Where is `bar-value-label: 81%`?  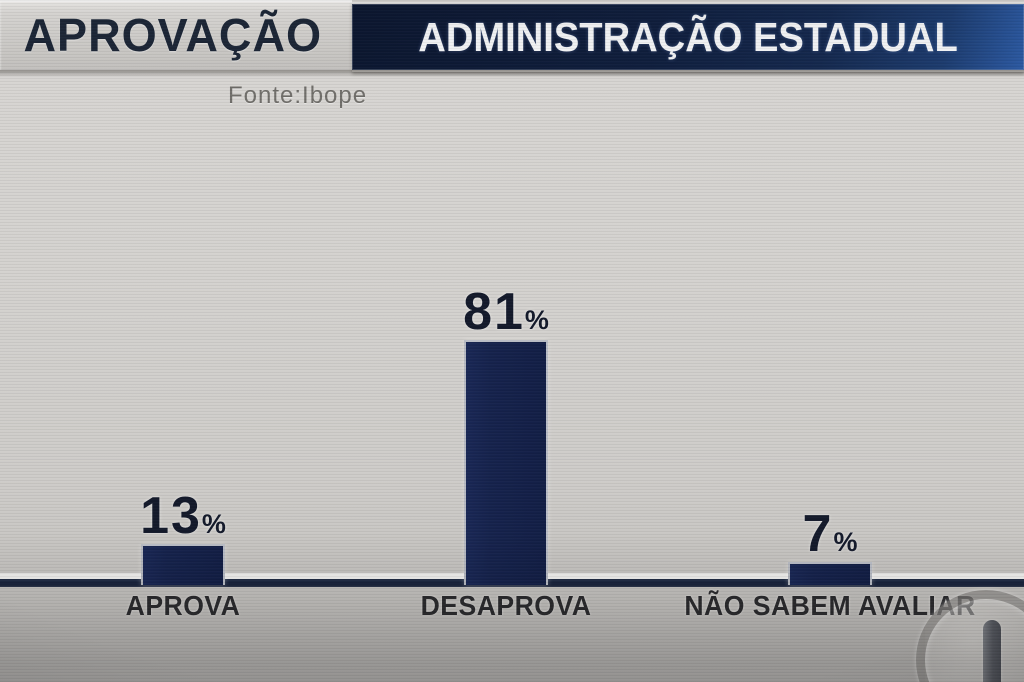
bar-value-label: 81% is located at coordinates (506, 312).